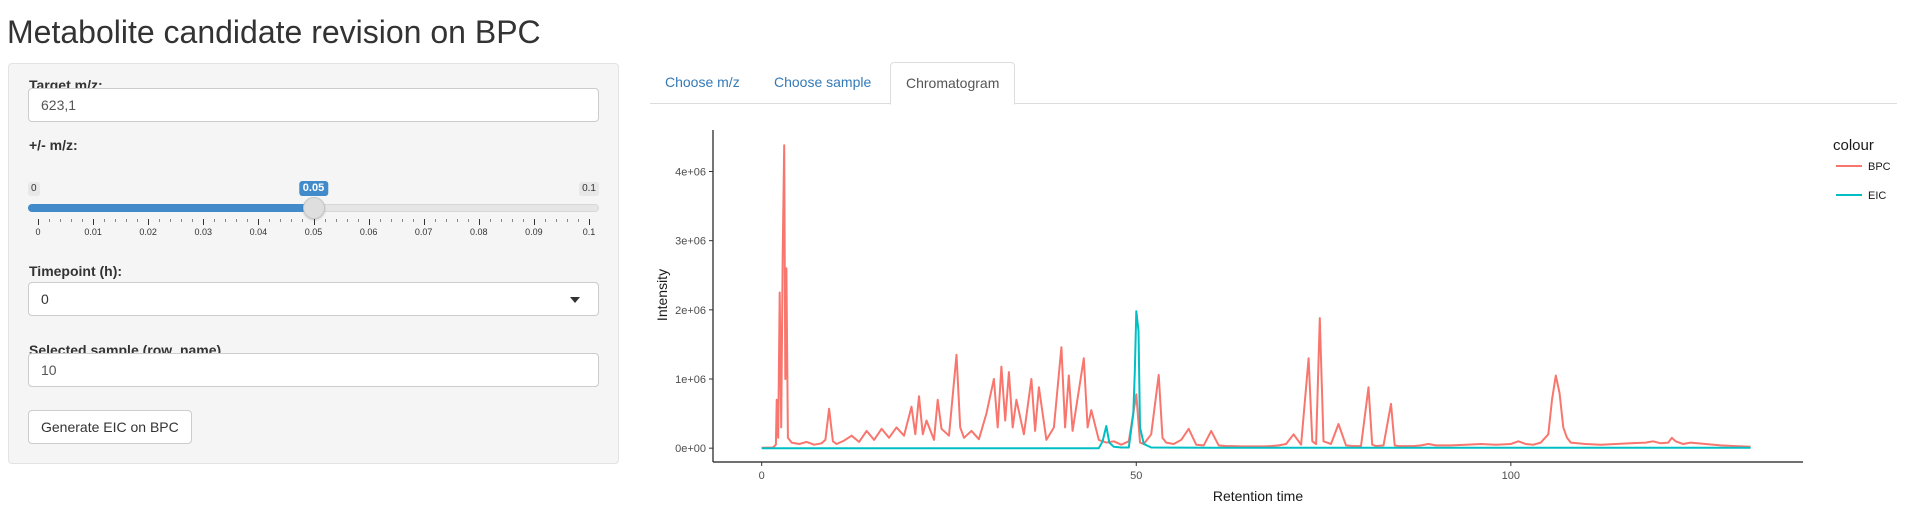  Describe the element at coordinates (690, 311) in the screenshot. I see `y-tick-label: 2e+06` at that location.